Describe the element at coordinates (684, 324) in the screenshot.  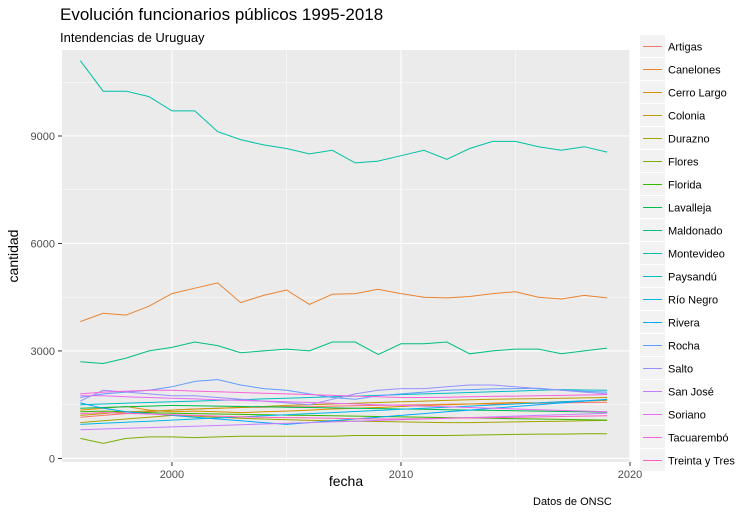
I see `legend-label: Rivera` at that location.